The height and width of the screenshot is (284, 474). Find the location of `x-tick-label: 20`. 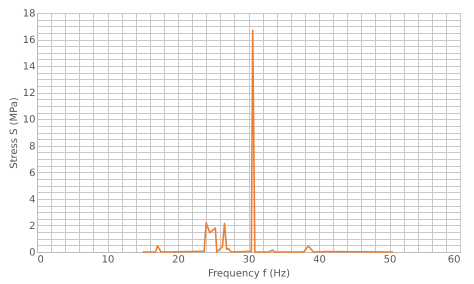

x-tick-label: 20 is located at coordinates (178, 260).